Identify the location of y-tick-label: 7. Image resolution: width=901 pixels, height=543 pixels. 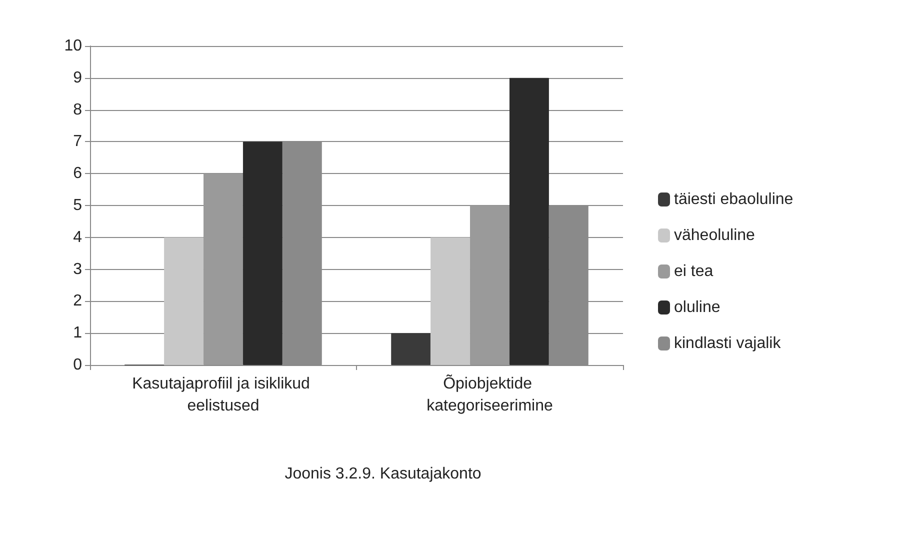
(77, 141).